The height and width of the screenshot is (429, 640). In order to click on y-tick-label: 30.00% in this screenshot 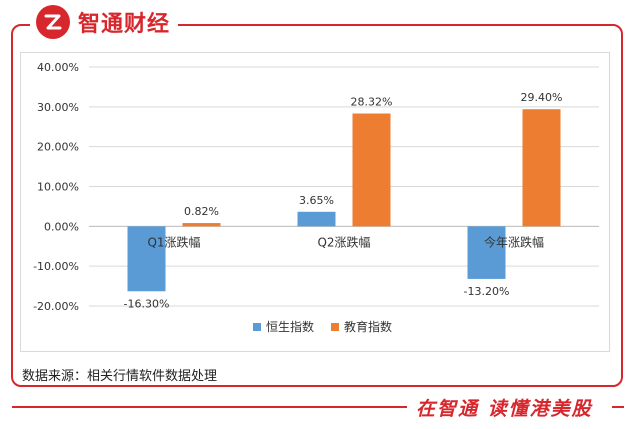, I will do `click(58, 107)`.